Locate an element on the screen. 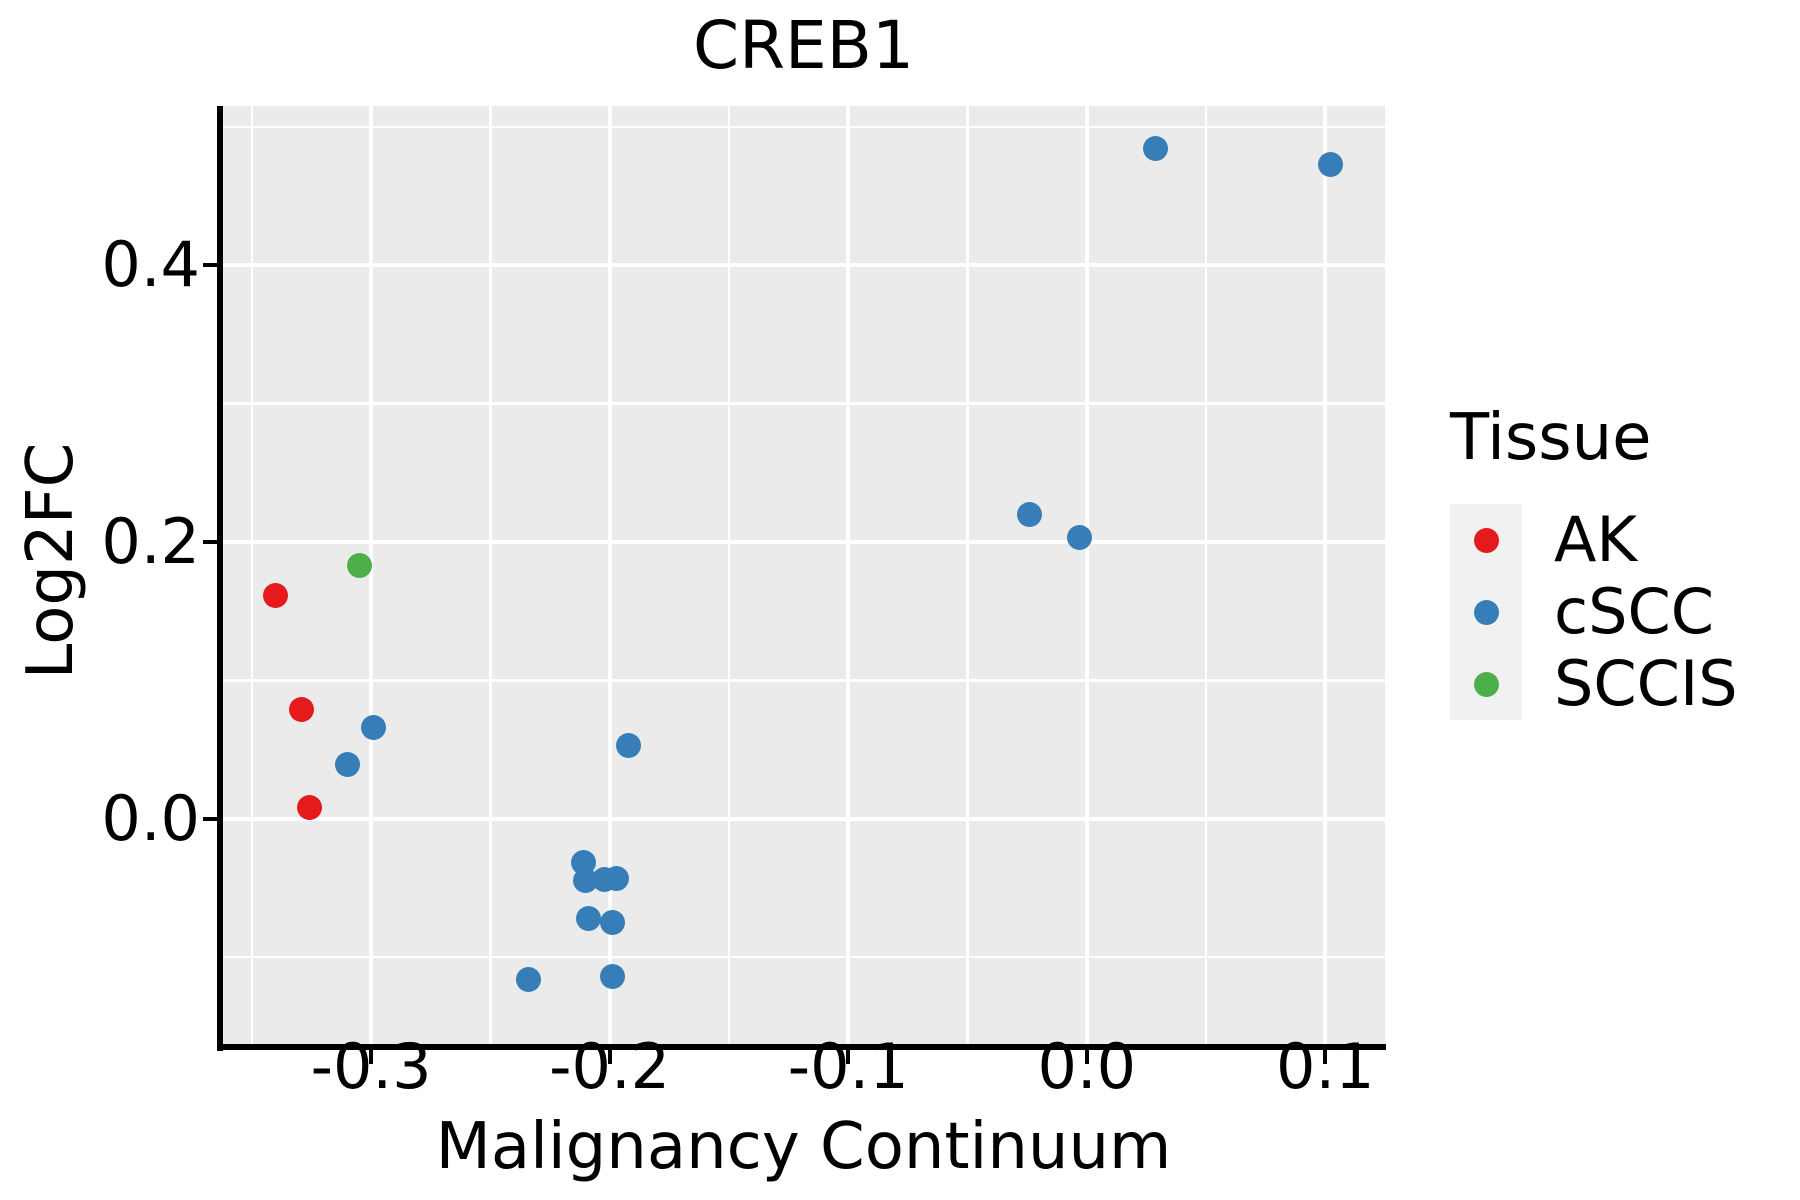 Image resolution: width=1800 pixels, height=1200 pixels. chart-title: CREB1 is located at coordinates (803, 45).